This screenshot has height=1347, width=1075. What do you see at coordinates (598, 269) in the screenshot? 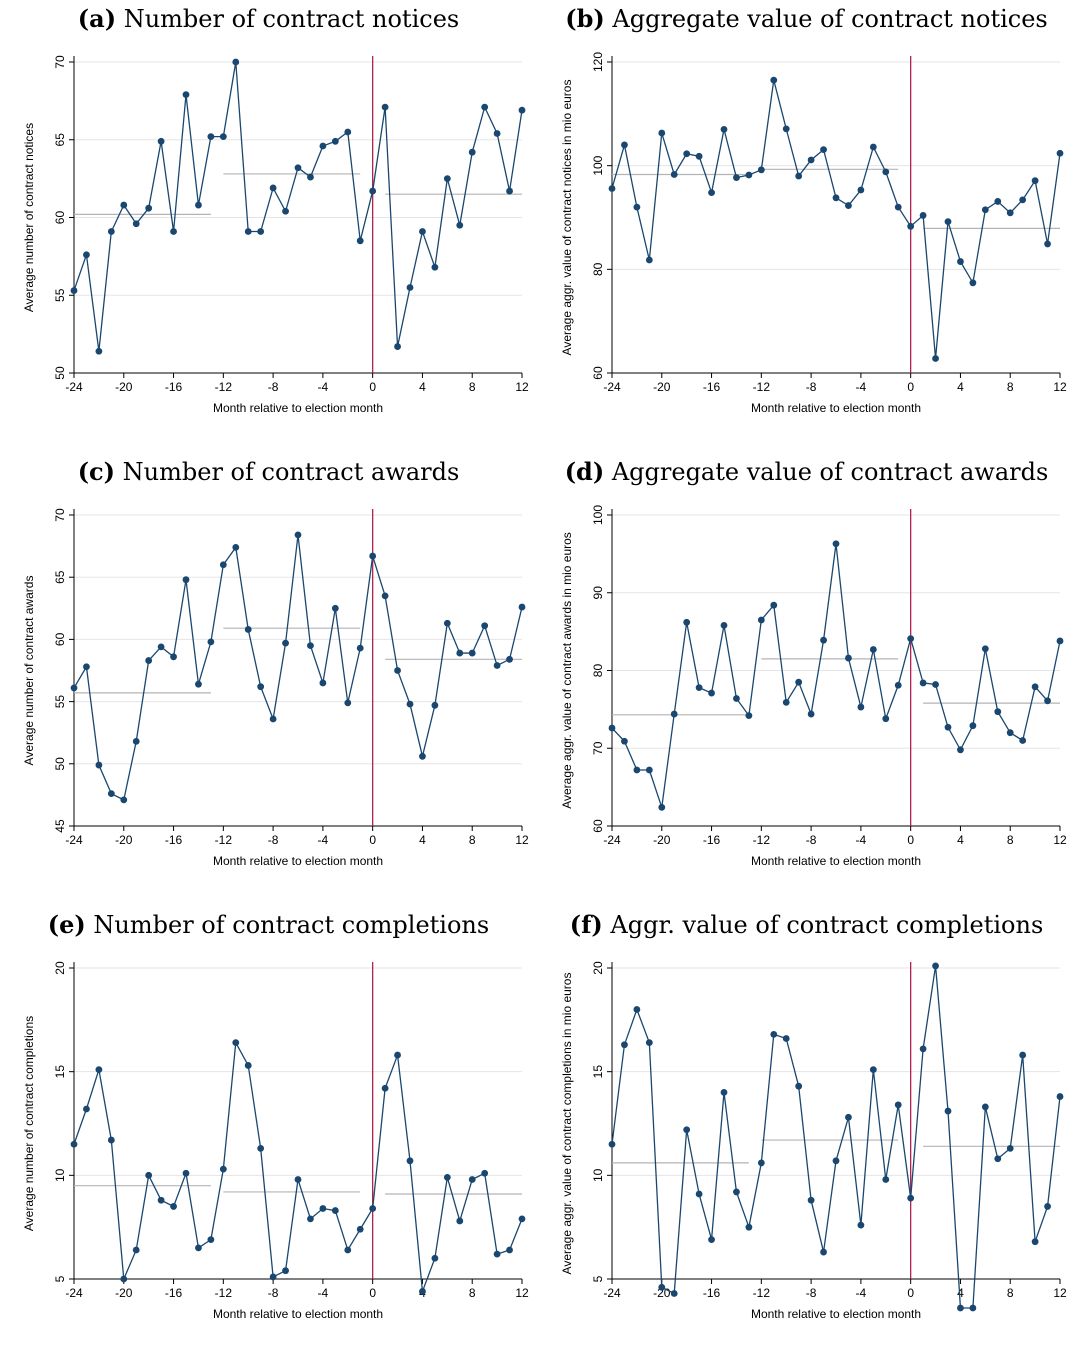
I see `y-tick-label: 80` at bounding box center [598, 269].